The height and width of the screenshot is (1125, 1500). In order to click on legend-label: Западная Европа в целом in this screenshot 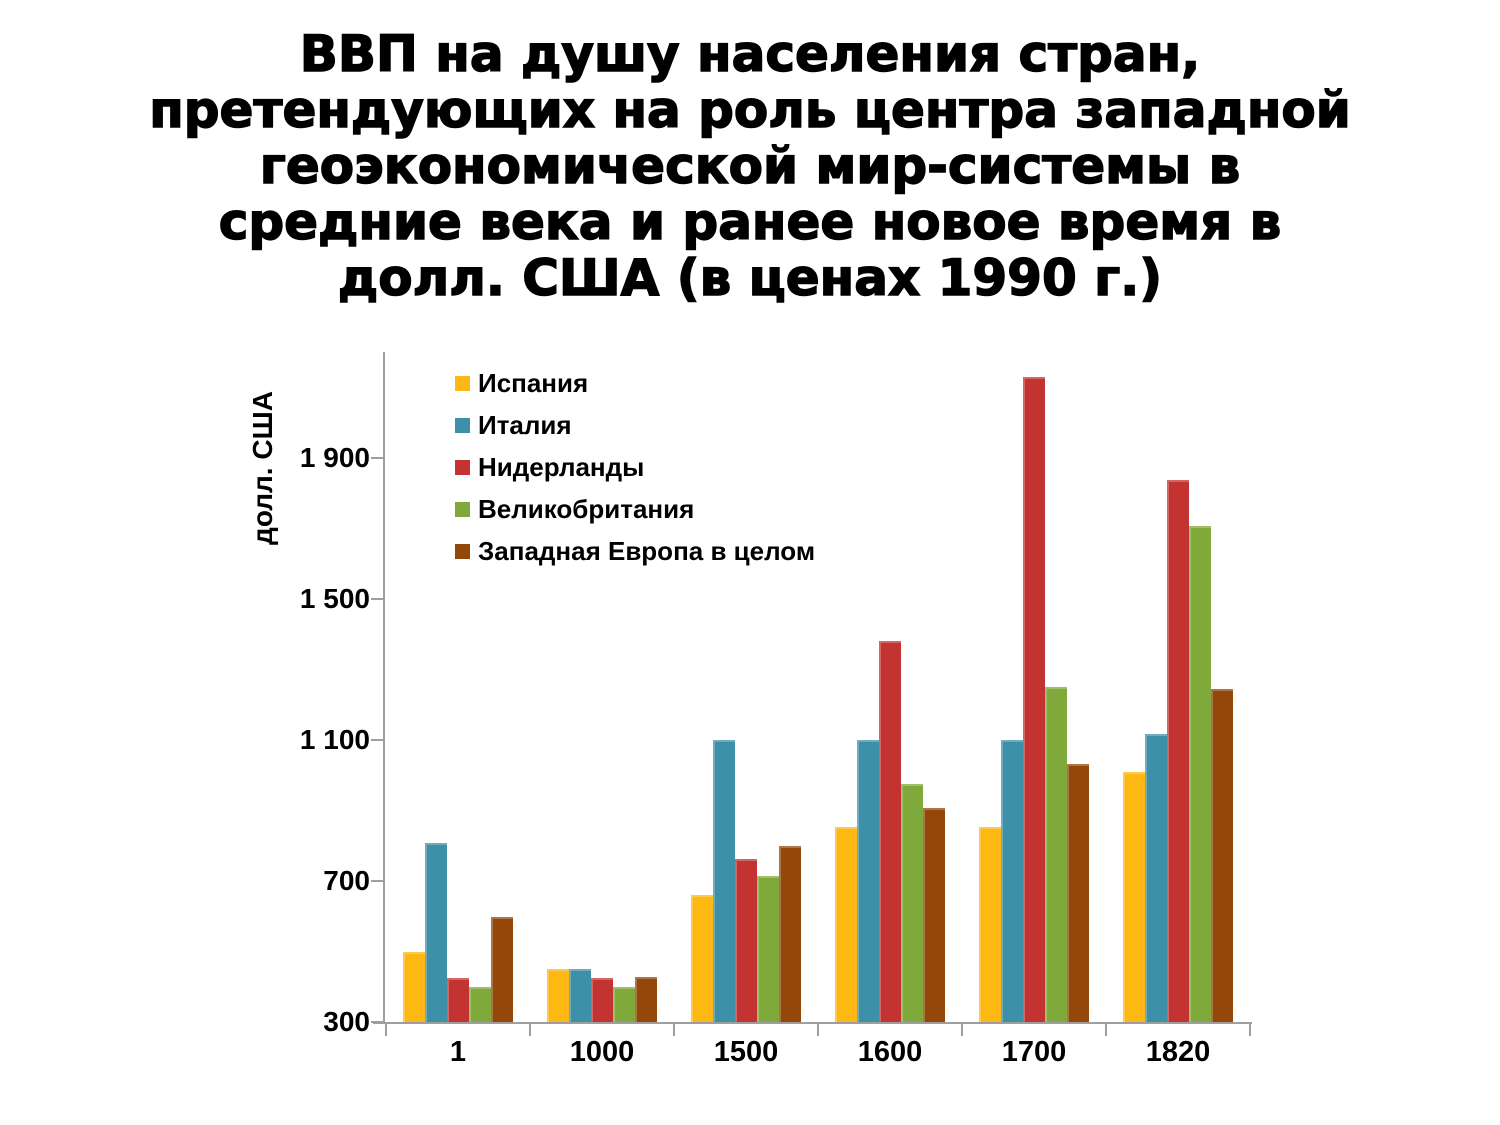, I will do `click(647, 550)`.